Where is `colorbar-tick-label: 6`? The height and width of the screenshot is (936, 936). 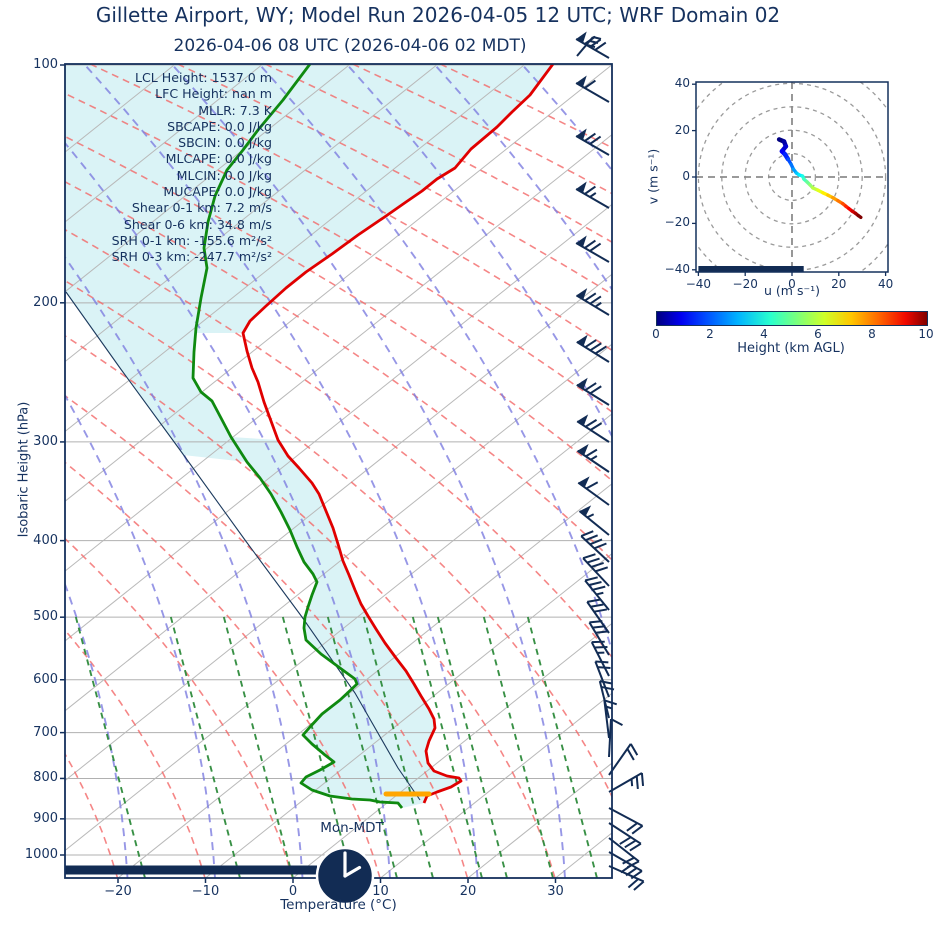
colorbar-tick-label: 6 is located at coordinates (818, 334).